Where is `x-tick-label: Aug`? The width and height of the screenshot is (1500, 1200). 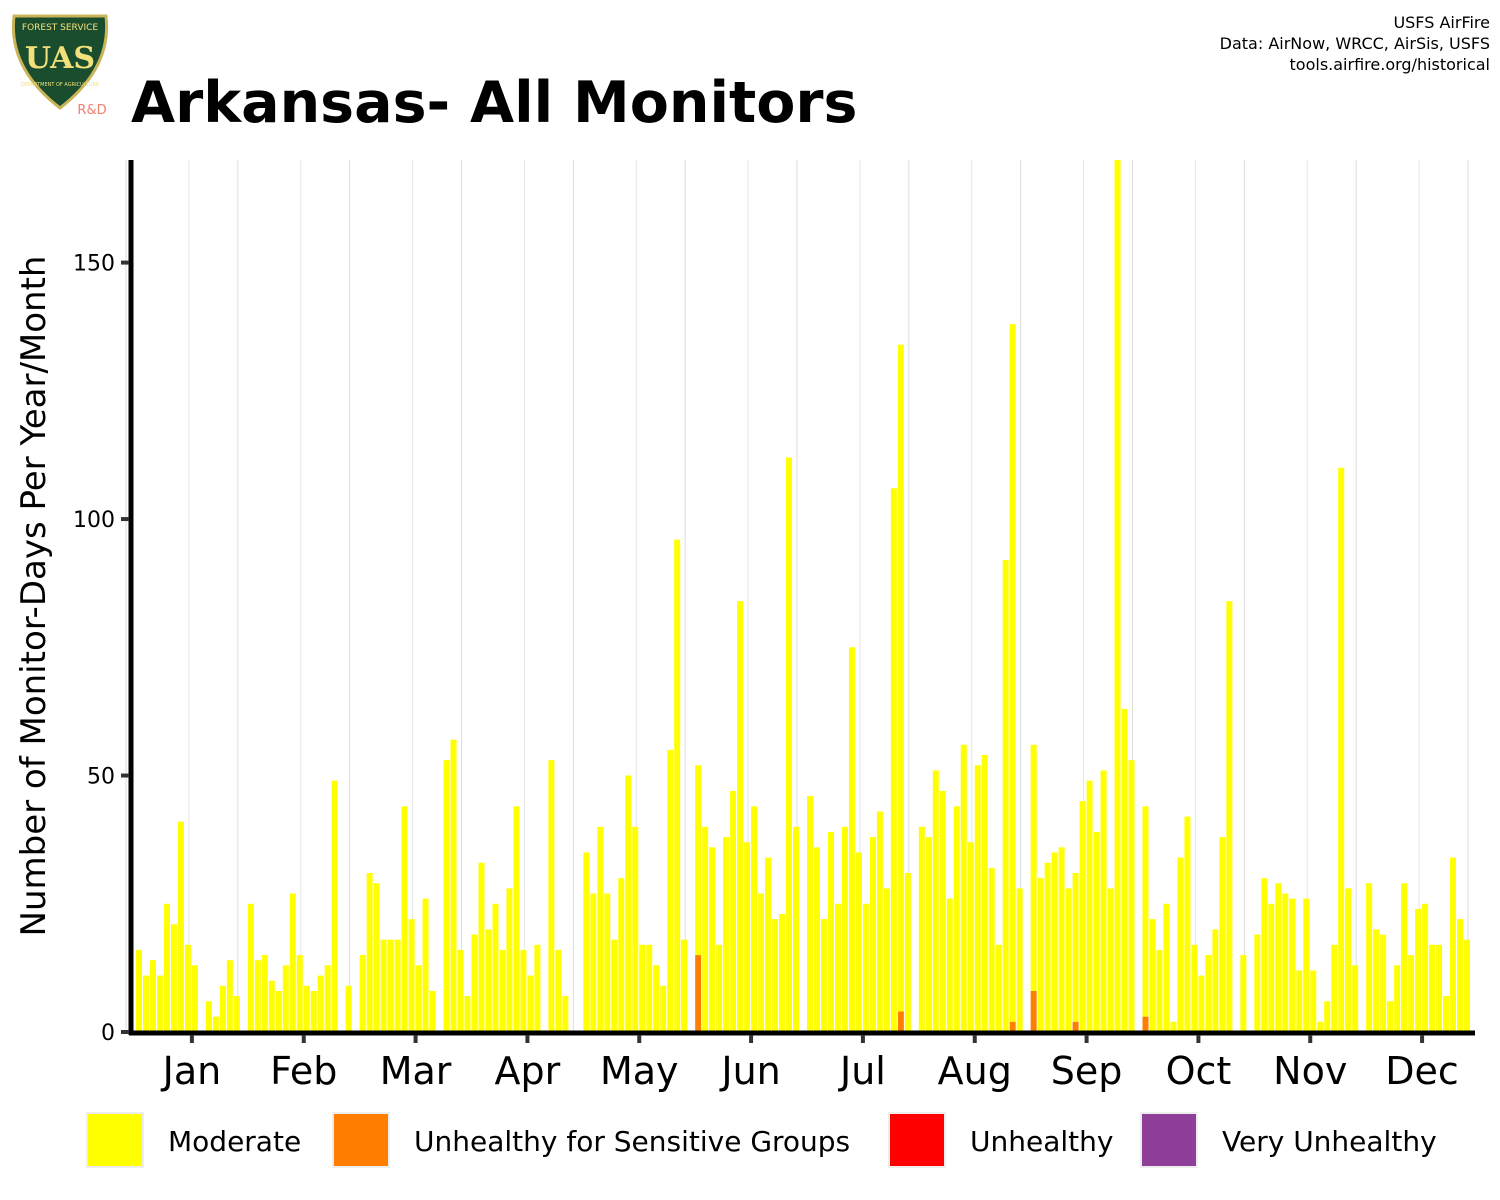 x-tick-label: Aug is located at coordinates (975, 1071).